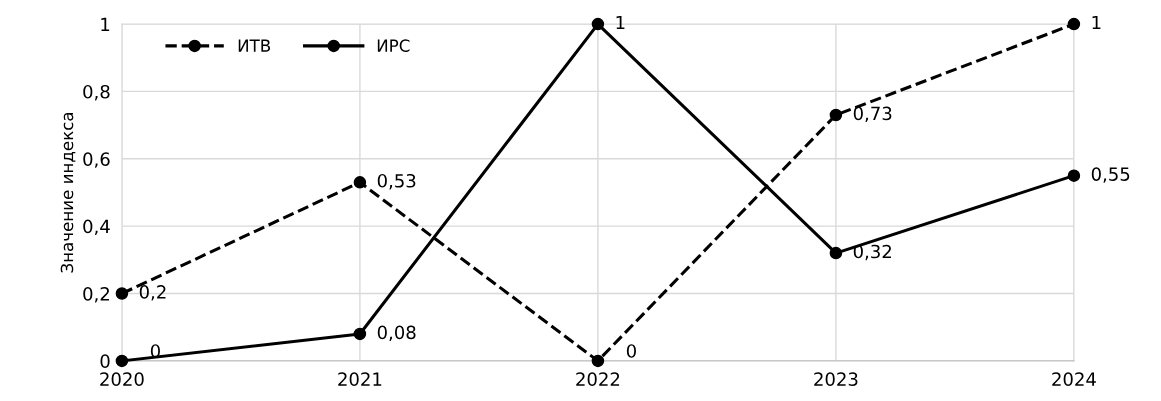 Image resolution: width=1161 pixels, height=401 pixels. Describe the element at coordinates (96, 92) in the screenshot. I see `y-tick-label: 0,8` at that location.